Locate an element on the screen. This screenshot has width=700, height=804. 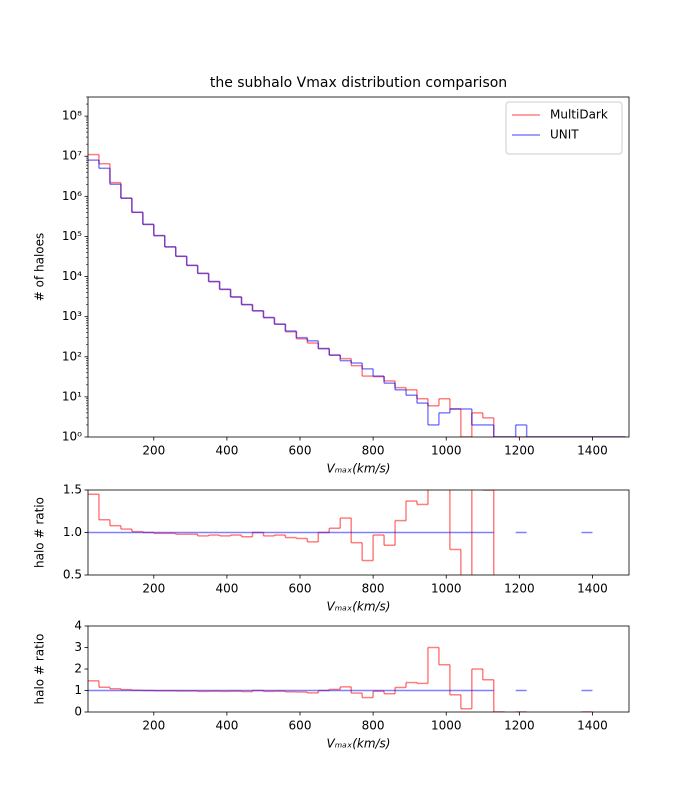
y-tick-label: 3 is located at coordinates (78, 647).